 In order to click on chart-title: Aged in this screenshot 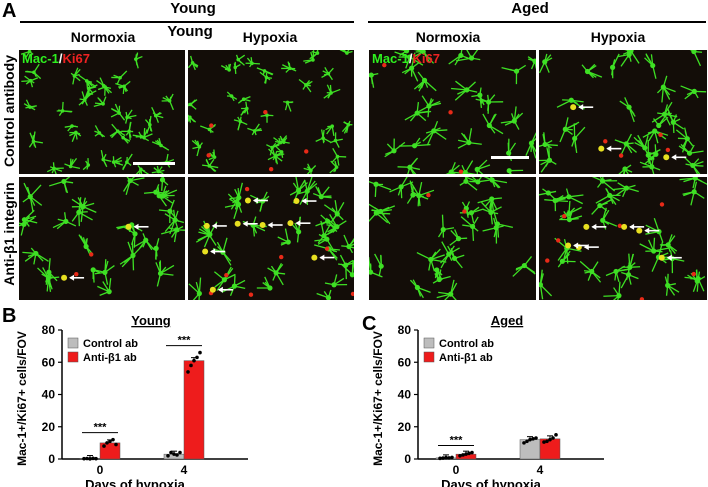, I will do `click(507, 320)`.